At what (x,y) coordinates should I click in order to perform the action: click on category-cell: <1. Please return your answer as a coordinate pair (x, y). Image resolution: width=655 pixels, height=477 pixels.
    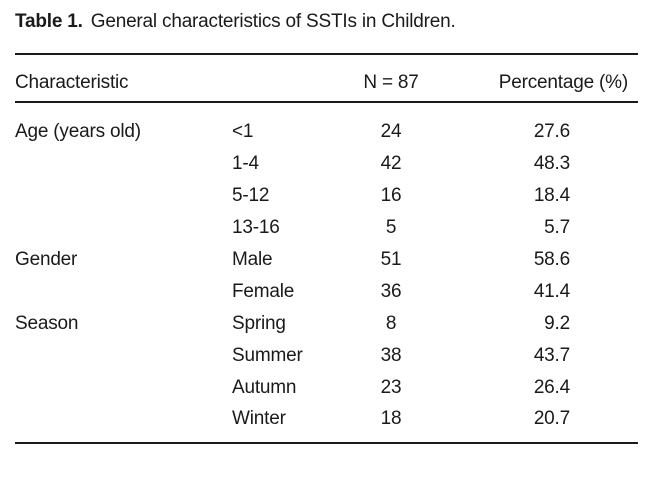
    Looking at the image, I should click on (243, 131).